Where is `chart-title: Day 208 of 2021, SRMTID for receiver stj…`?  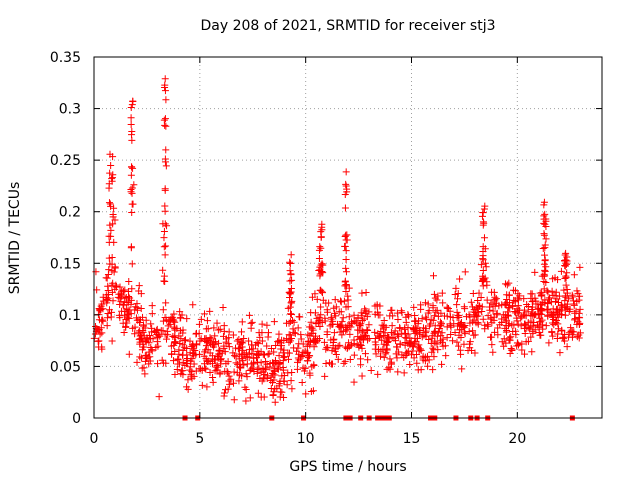
chart-title: Day 208 of 2021, SRMTID for receiver stj… is located at coordinates (348, 26).